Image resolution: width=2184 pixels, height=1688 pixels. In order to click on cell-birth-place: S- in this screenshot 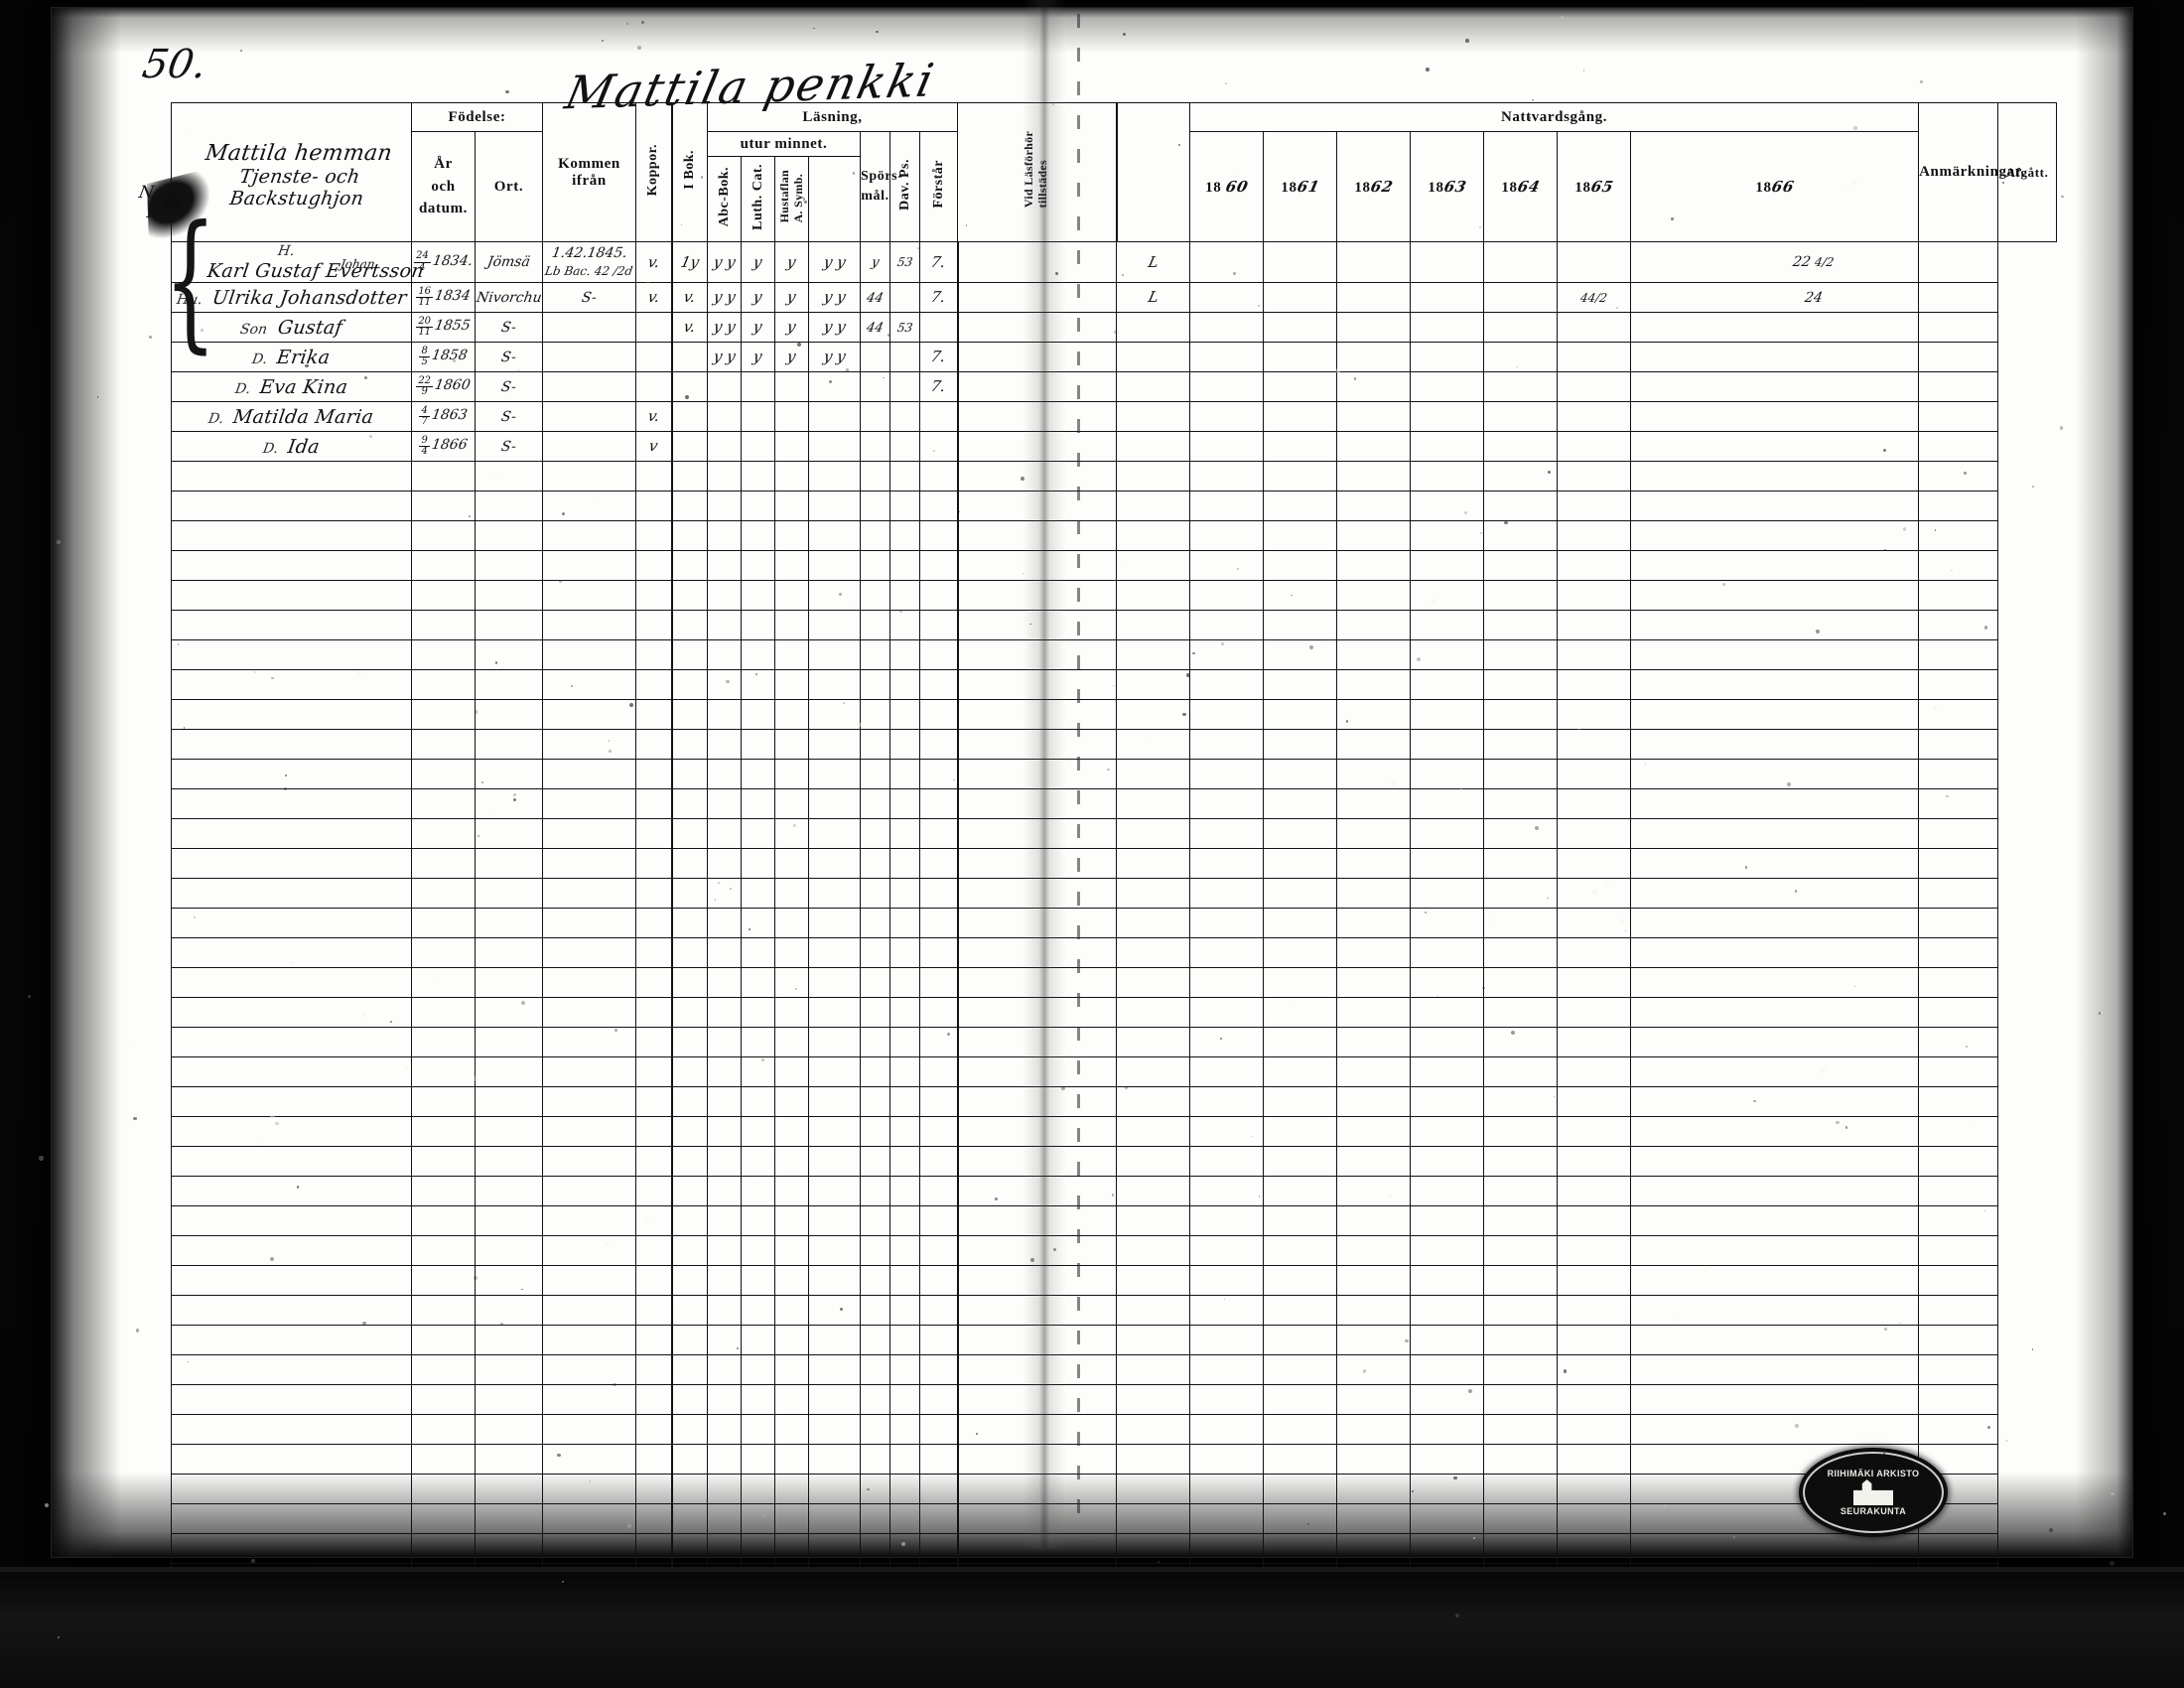, I will do `click(509, 357)`.